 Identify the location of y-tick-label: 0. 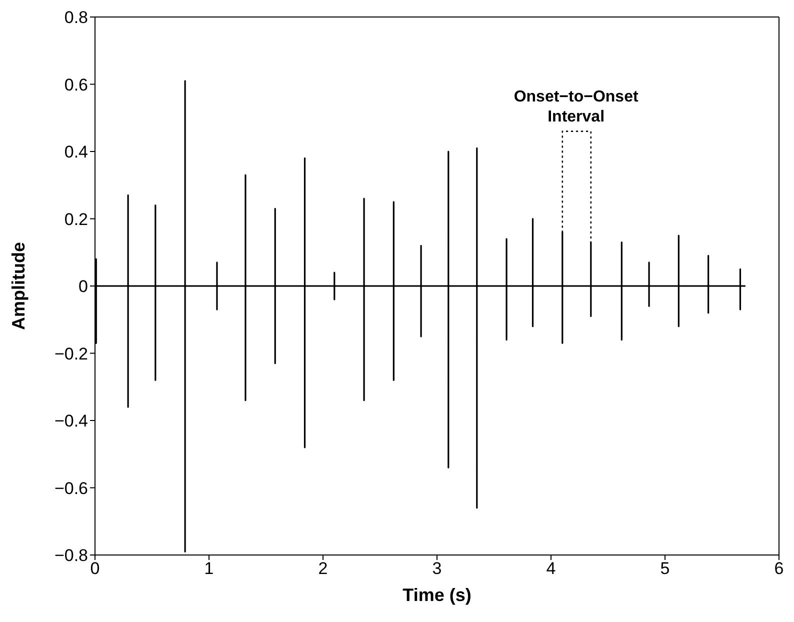
(83, 286).